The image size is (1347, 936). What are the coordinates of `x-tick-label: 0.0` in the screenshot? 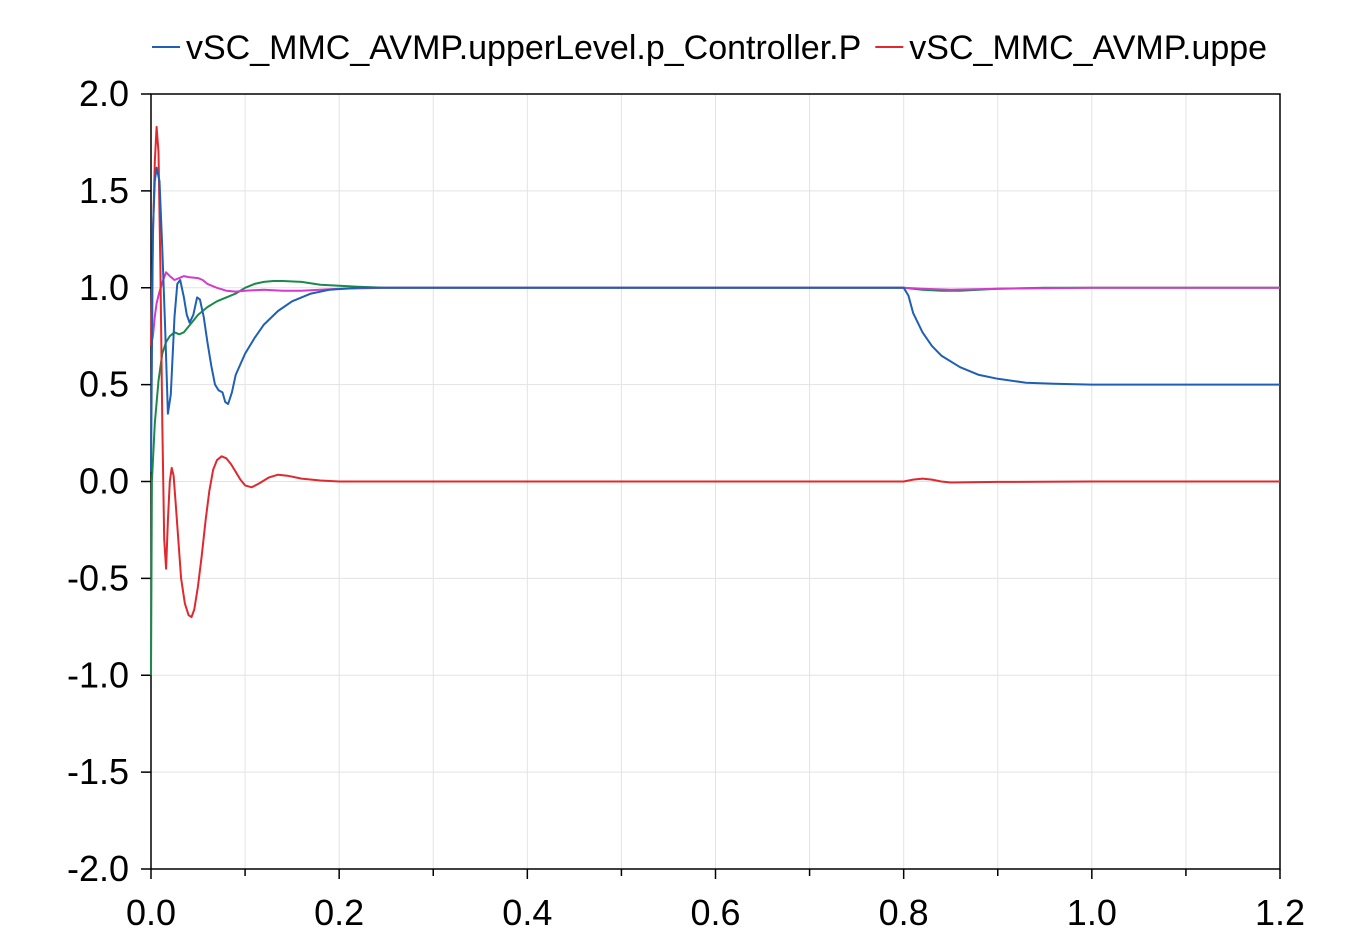 It's located at (151, 912).